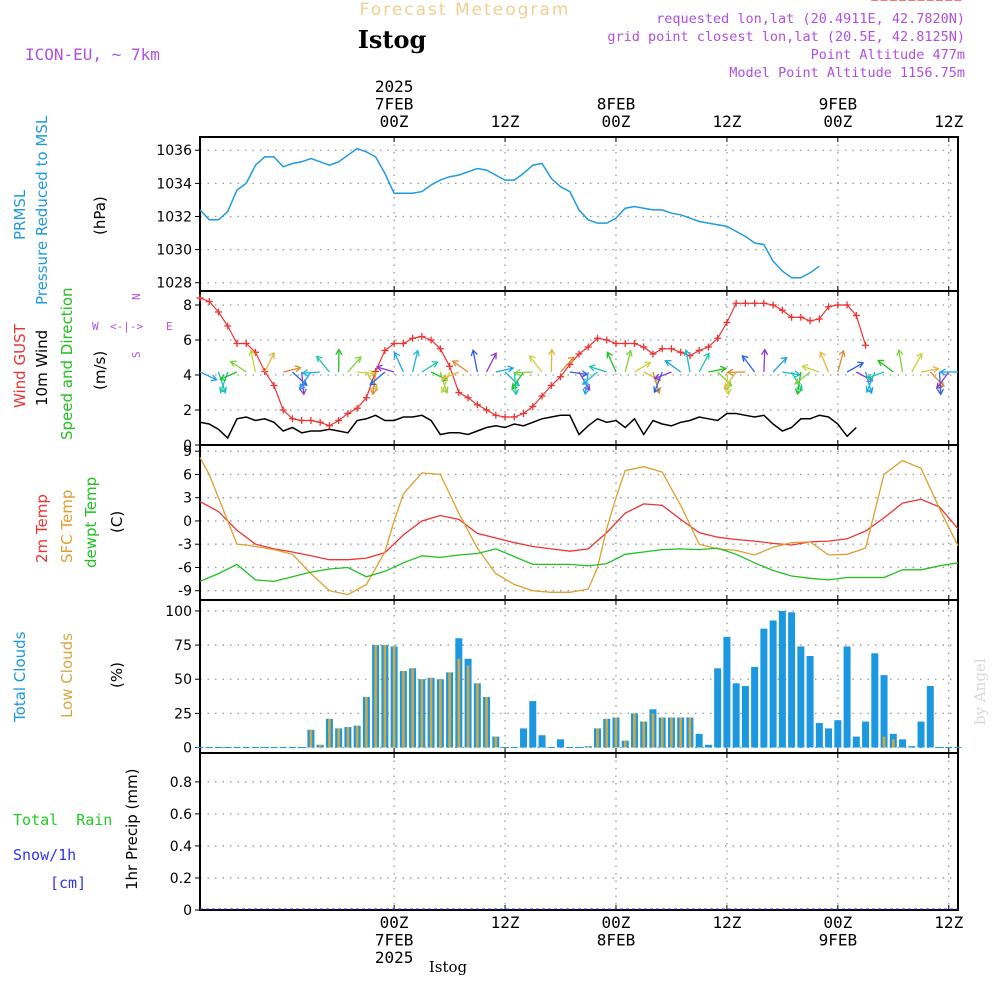  Describe the element at coordinates (42, 368) in the screenshot. I see `wind-10m-label: 10m Wind` at that location.